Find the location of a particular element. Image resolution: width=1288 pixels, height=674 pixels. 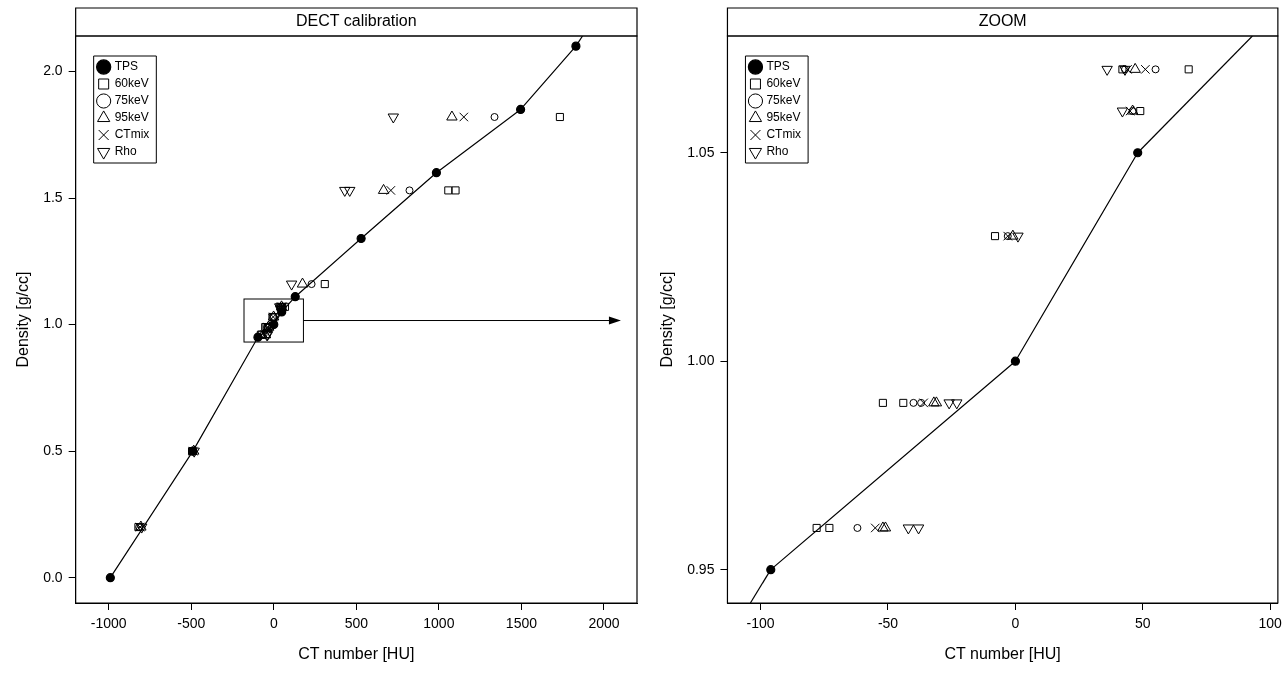

y-tick-label: 0.95 is located at coordinates (701, 568).